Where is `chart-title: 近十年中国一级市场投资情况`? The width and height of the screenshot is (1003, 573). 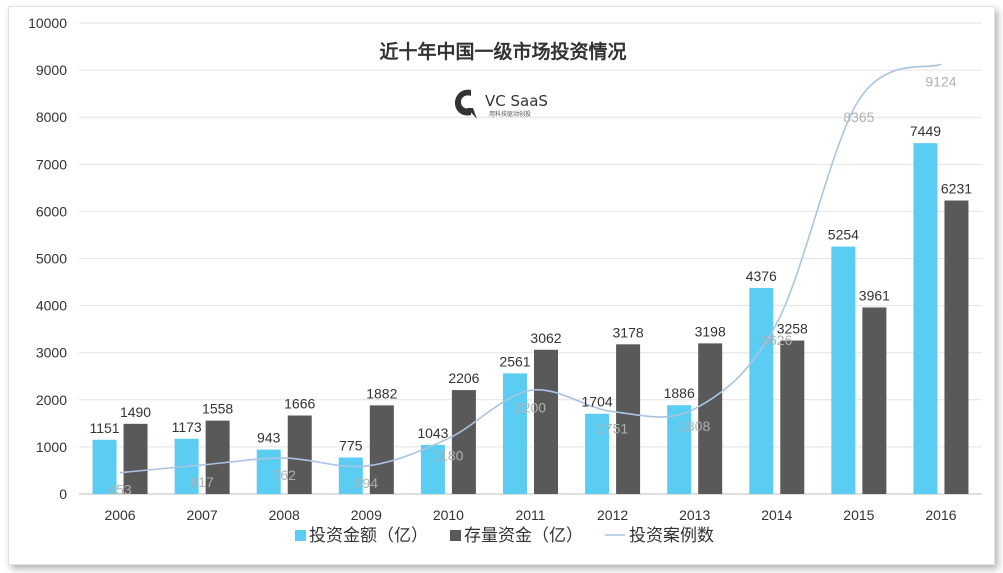
chart-title: 近十年中国一级市场投资情况 is located at coordinates (502, 51).